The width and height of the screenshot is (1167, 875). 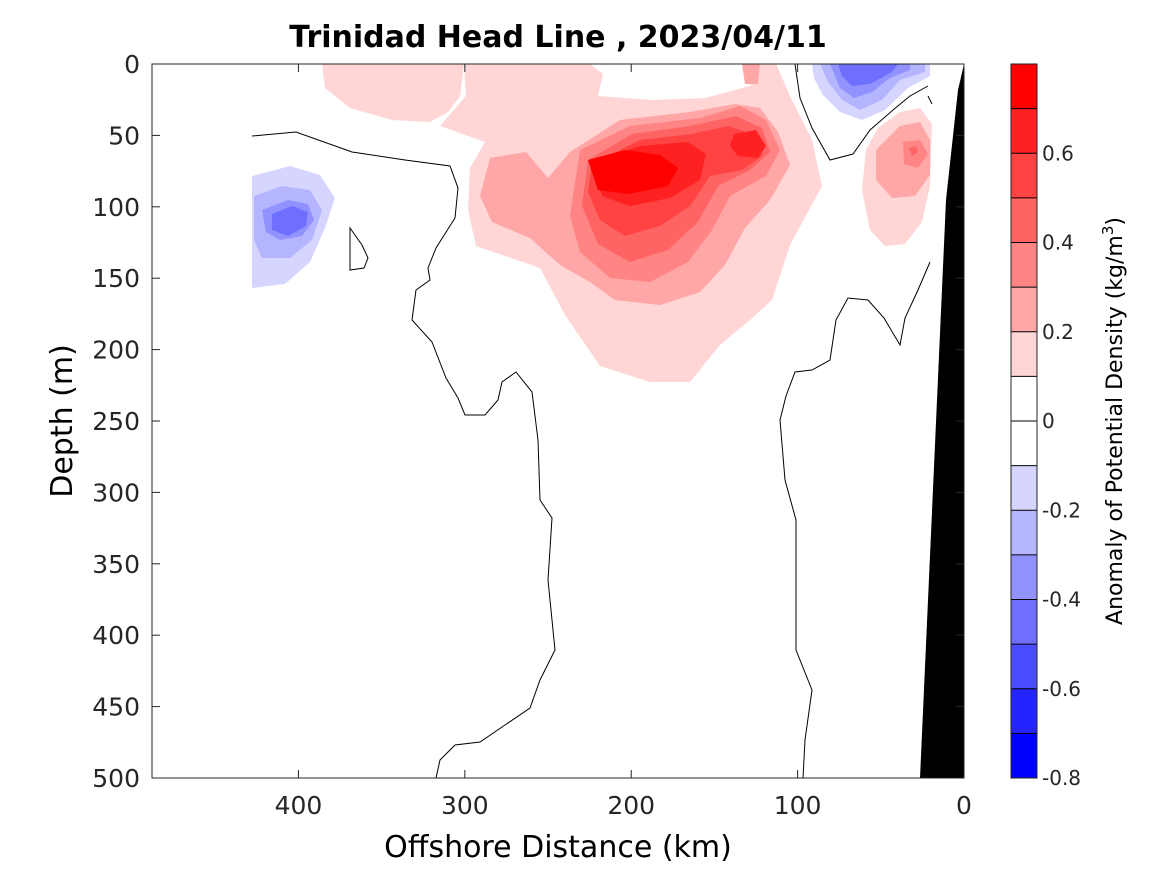 I want to click on y-axis-label: Depth (m), so click(x=62, y=421).